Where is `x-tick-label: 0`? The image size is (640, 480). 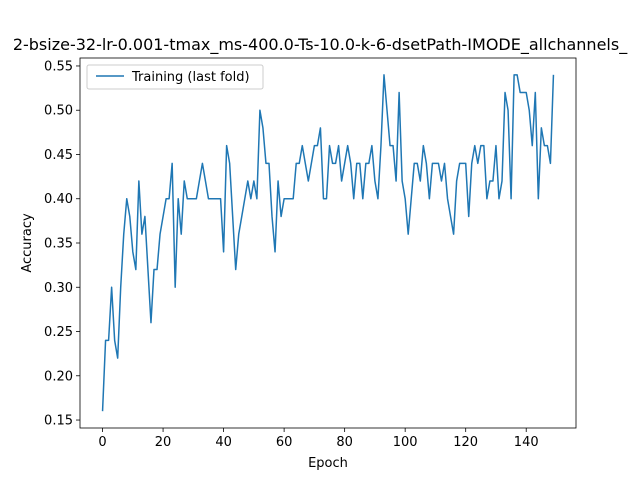
x-tick-label: 0 is located at coordinates (102, 442).